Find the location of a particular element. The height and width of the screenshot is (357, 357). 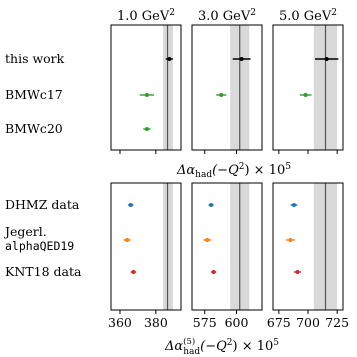

bottom-panel-1-point-jegerl-alphaqed19 is located at coordinates (127, 240).